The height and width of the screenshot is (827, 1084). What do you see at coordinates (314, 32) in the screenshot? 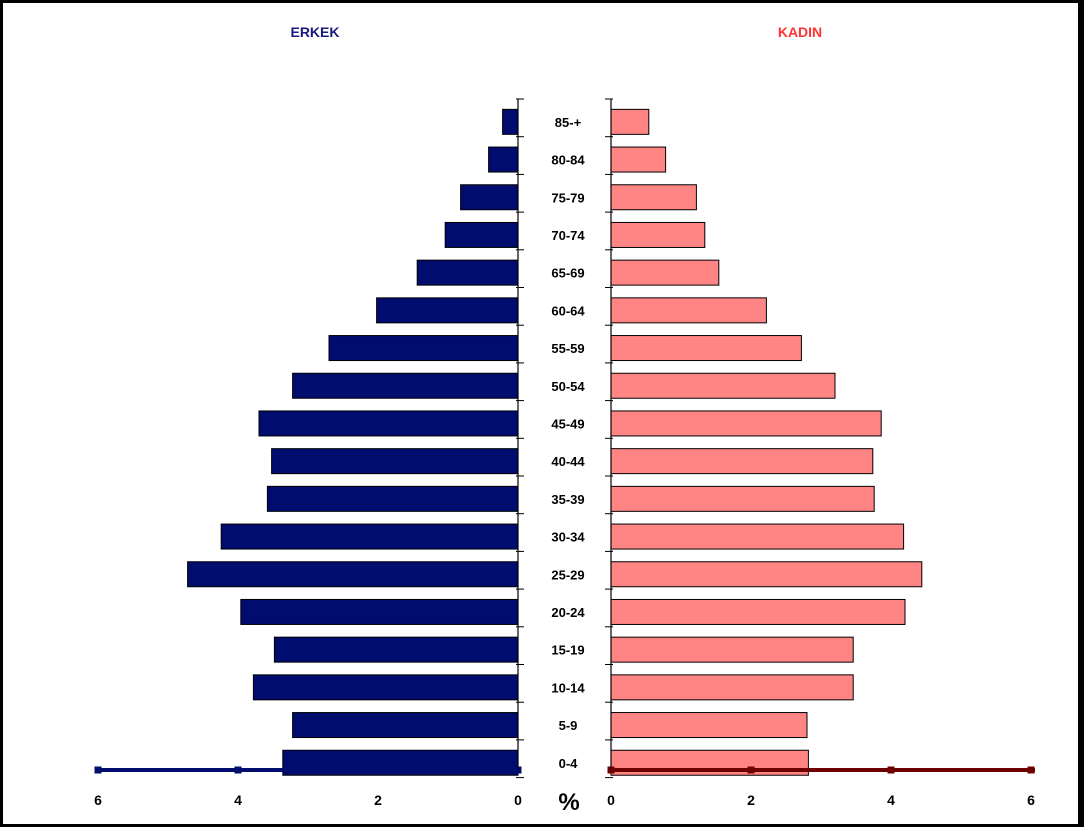
I see `left-series-title: ERKEK` at bounding box center [314, 32].